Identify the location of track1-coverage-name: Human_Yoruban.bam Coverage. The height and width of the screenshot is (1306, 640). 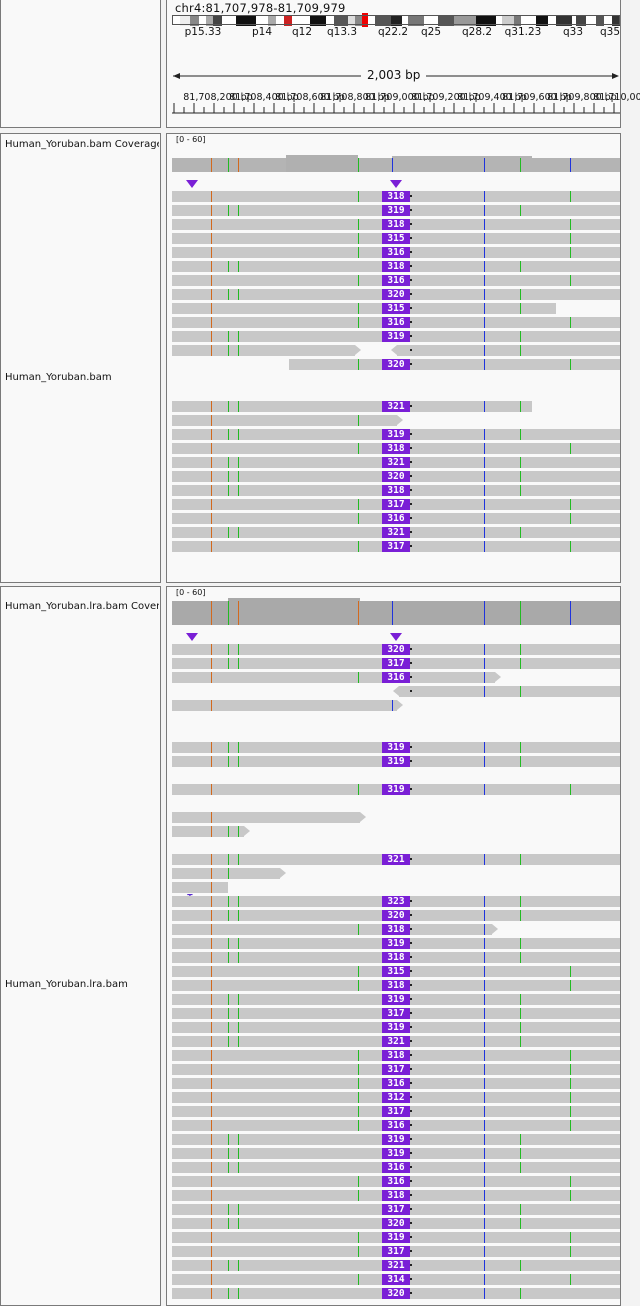
(82, 144).